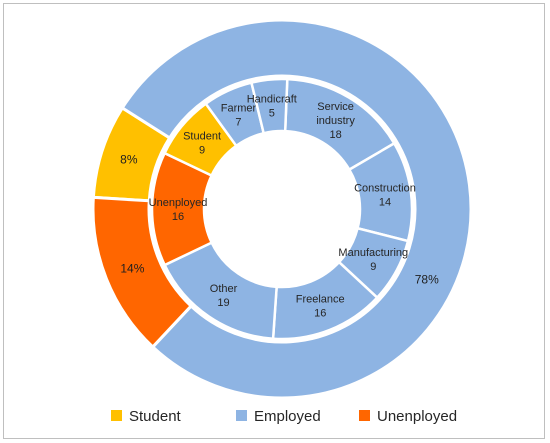  I want to click on legend-label-employed: Employed, so click(287, 416).